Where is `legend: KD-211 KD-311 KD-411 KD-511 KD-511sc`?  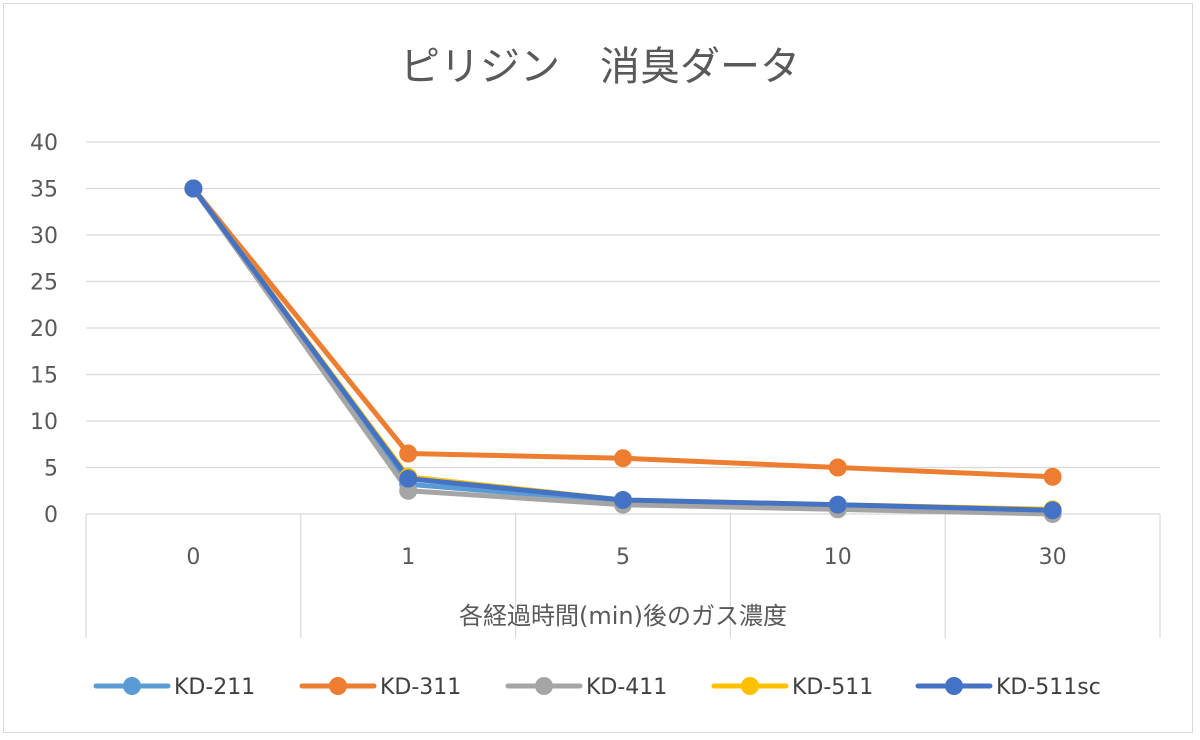 legend: KD-211 KD-311 KD-411 KD-511 KD-511sc is located at coordinates (597, 687).